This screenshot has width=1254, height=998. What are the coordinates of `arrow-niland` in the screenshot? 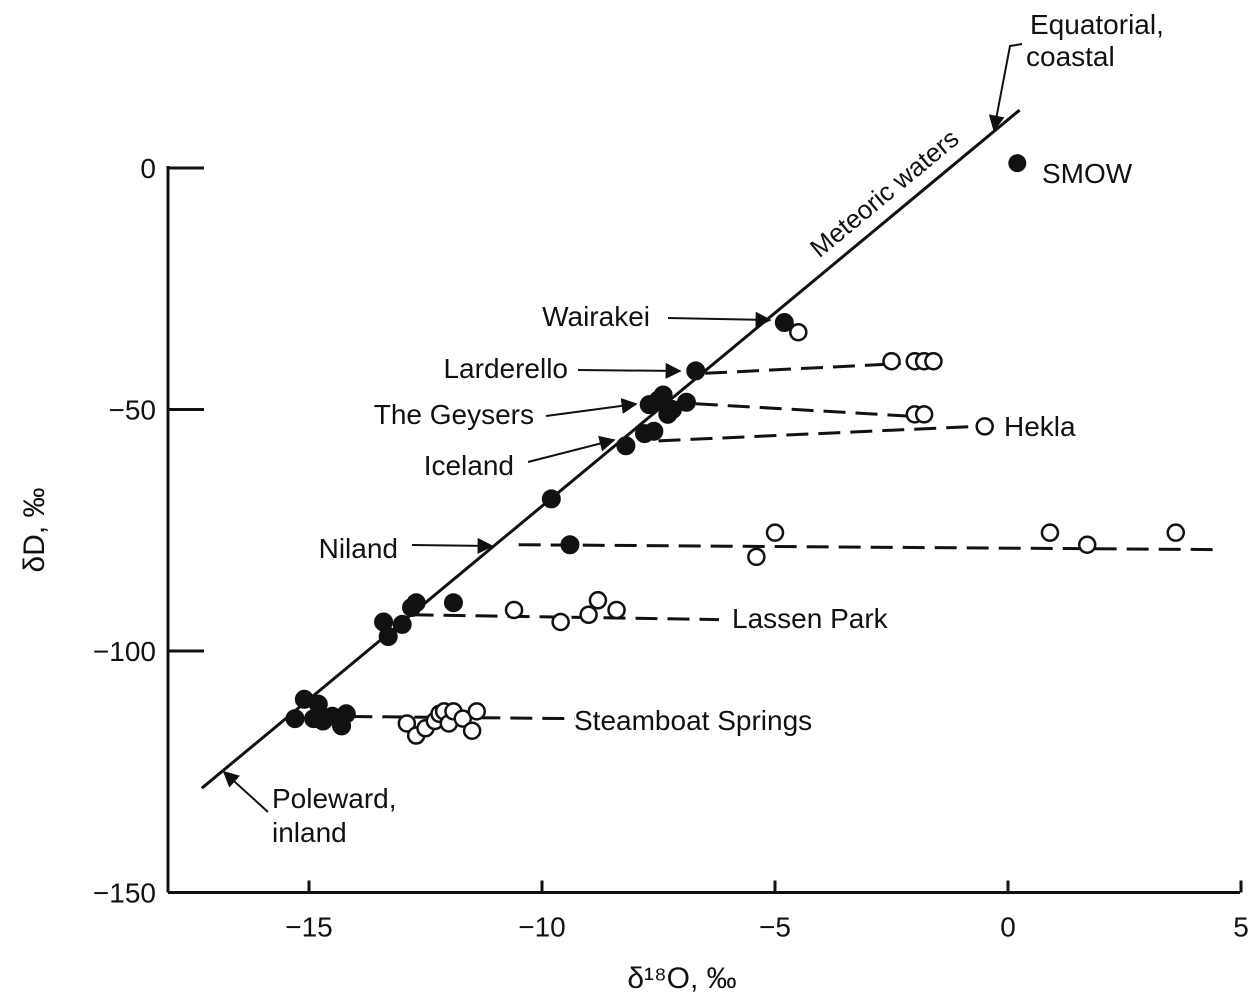 It's located at (452, 545).